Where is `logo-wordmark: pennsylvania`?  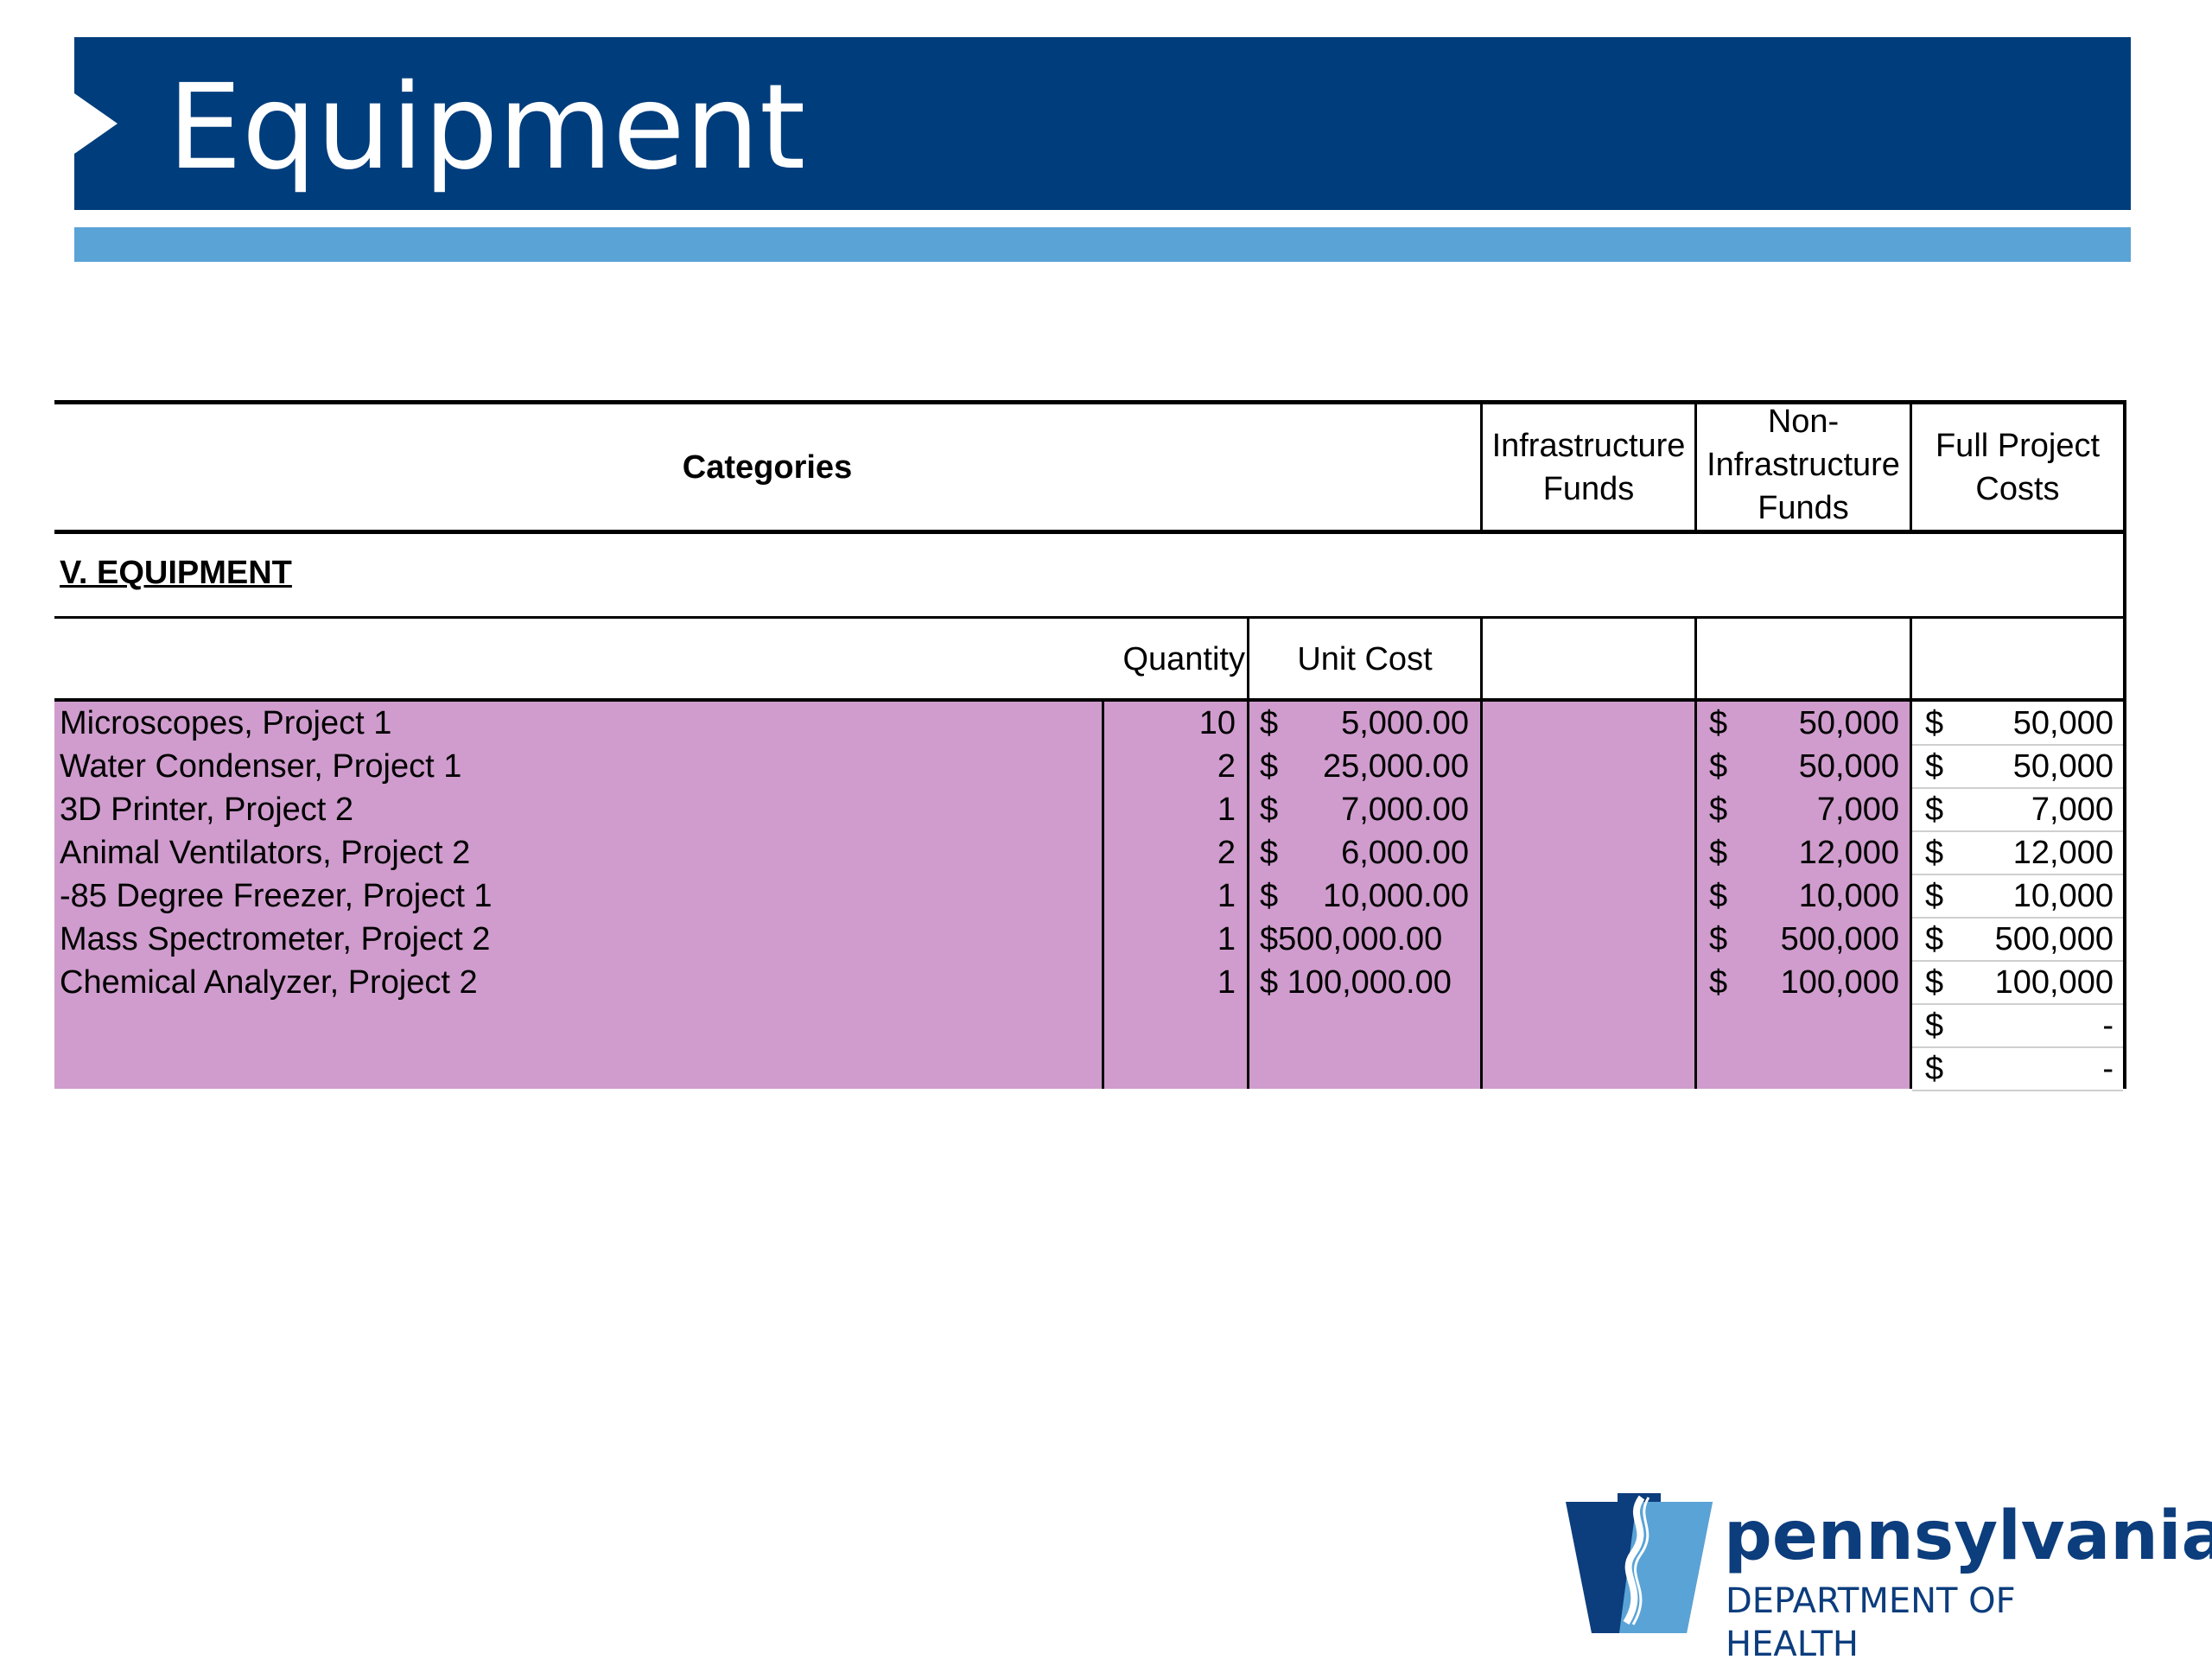
logo-wordmark: pennsylvania is located at coordinates (1968, 1536).